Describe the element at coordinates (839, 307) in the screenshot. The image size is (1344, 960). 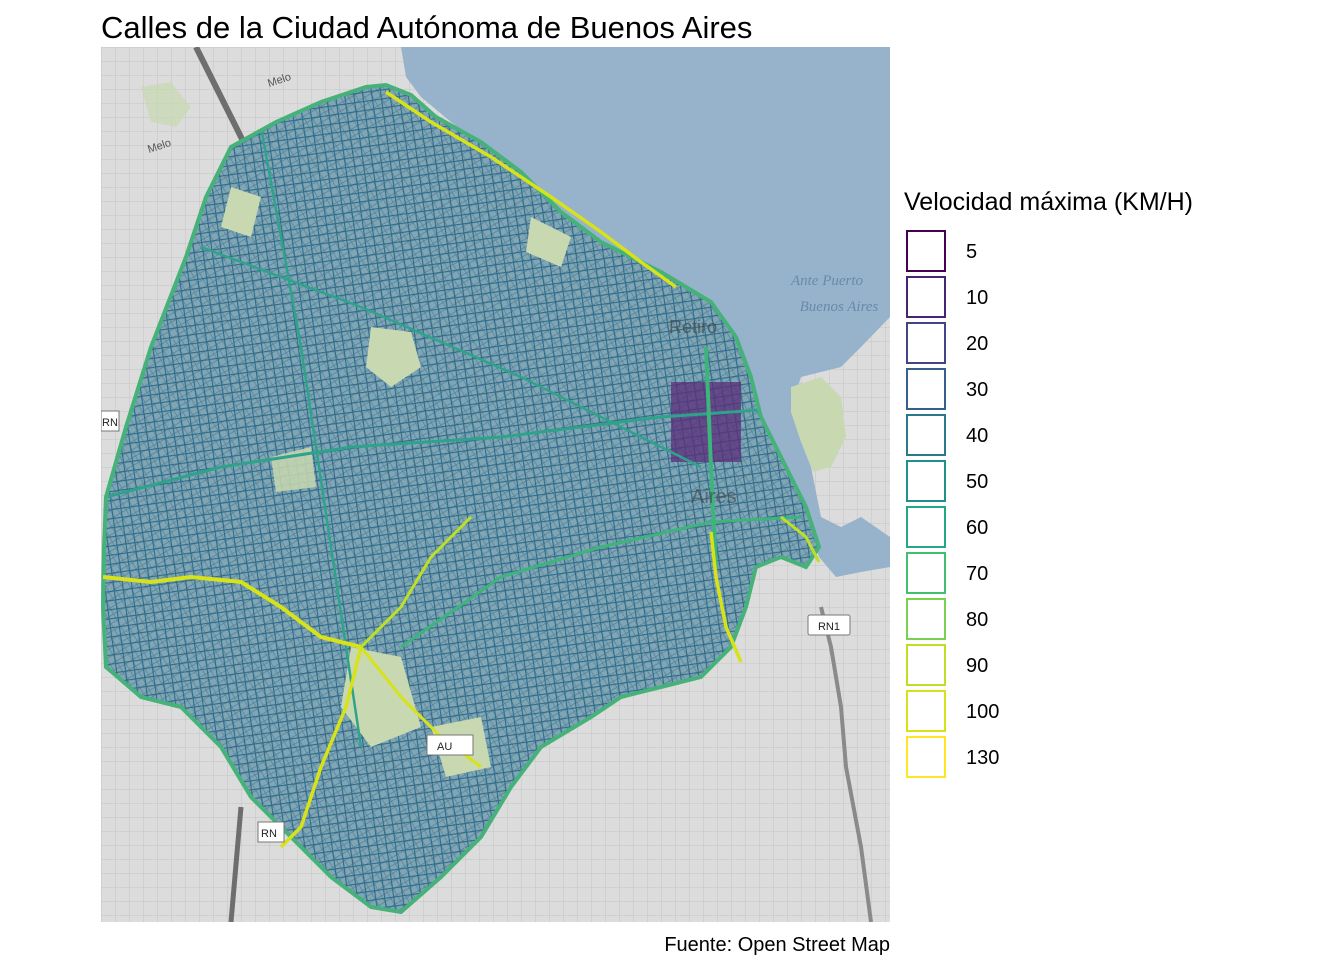
I see `buenos-aires-water-label: Buenos Aires` at that location.